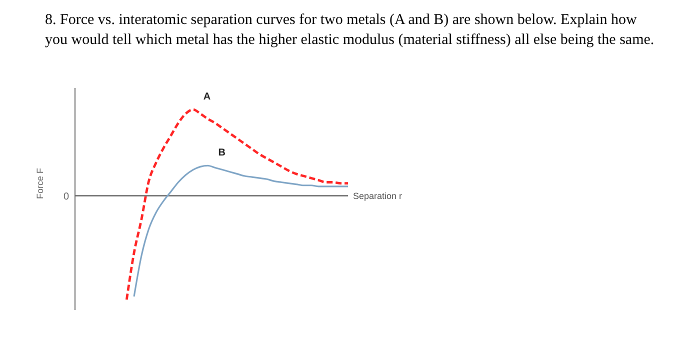  What do you see at coordinates (350, 30) in the screenshot?
I see `chart-title: 8. Force vs. interatomic separation curves for two metals (A and B) are shown below. Explain how you would tell which metal has the higher elastic modulus (material stiffness) all else being the same.` at bounding box center [350, 30].